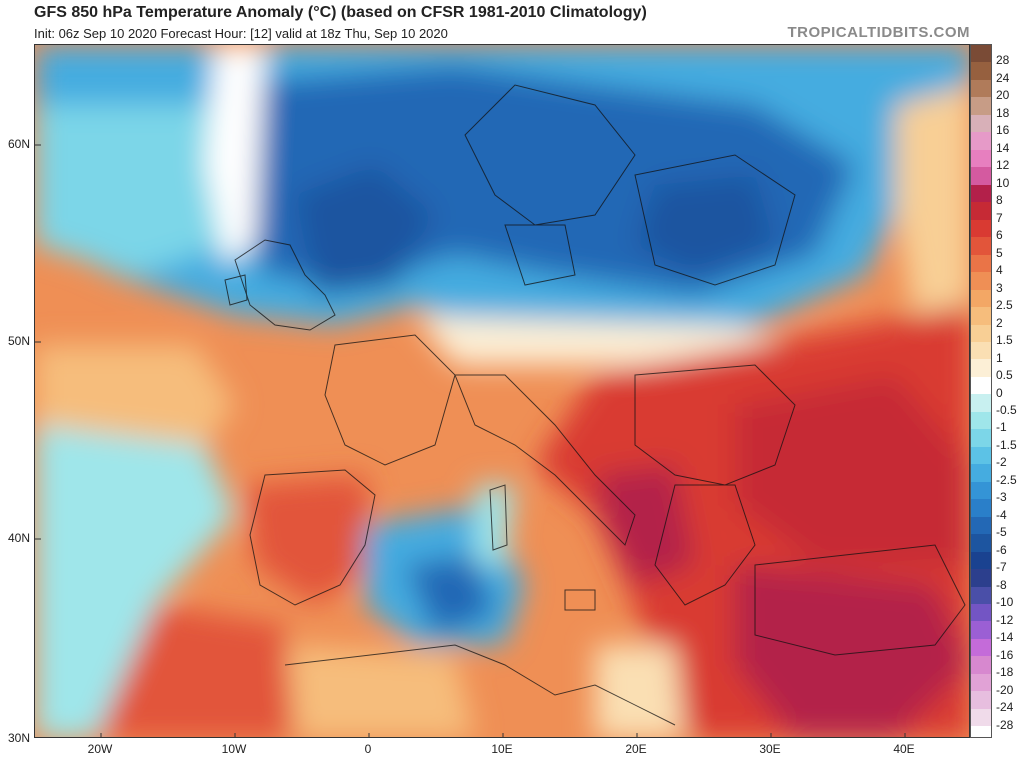 The image size is (1024, 757). What do you see at coordinates (1003, 95) in the screenshot?
I see `colorbar-label: 20` at bounding box center [1003, 95].